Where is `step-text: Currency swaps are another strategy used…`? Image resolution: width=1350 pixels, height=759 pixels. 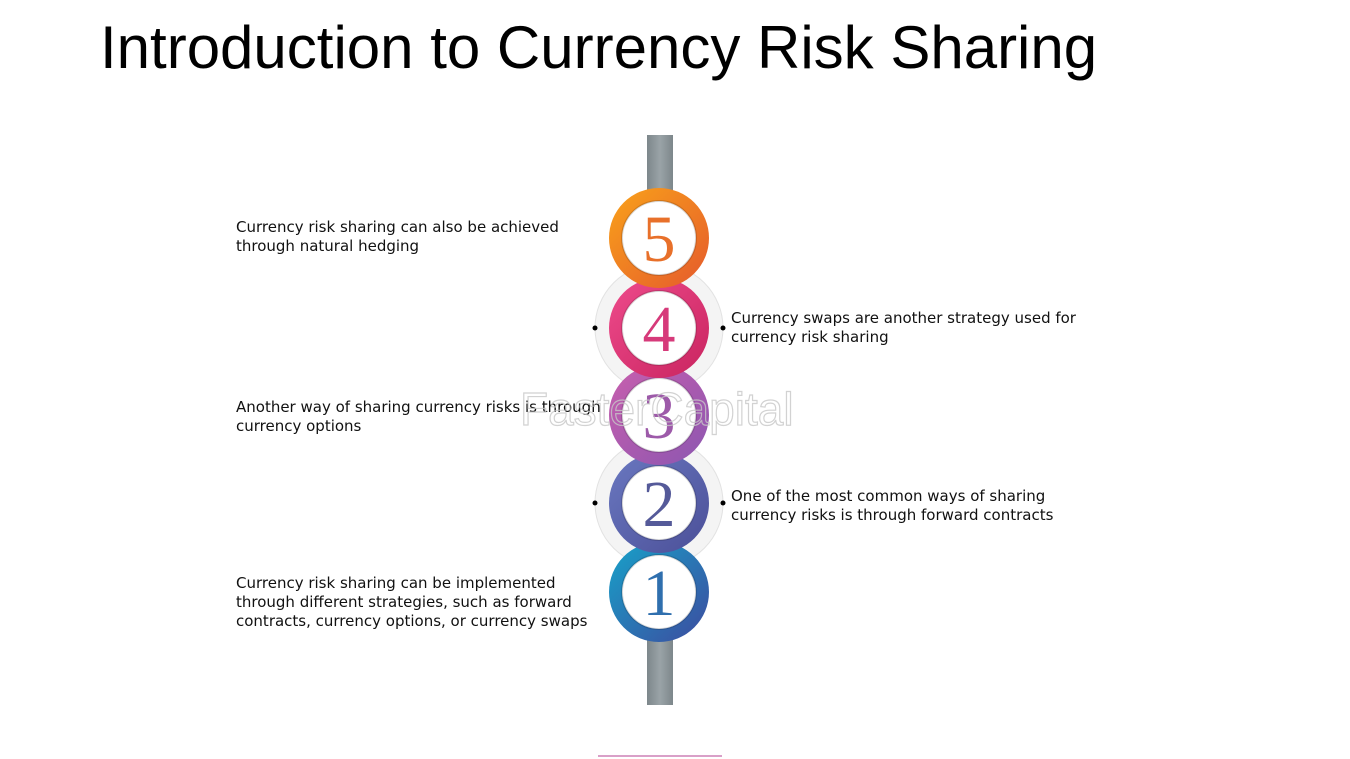
step-text: Currency swaps are another strategy used… is located at coordinates (904, 318).